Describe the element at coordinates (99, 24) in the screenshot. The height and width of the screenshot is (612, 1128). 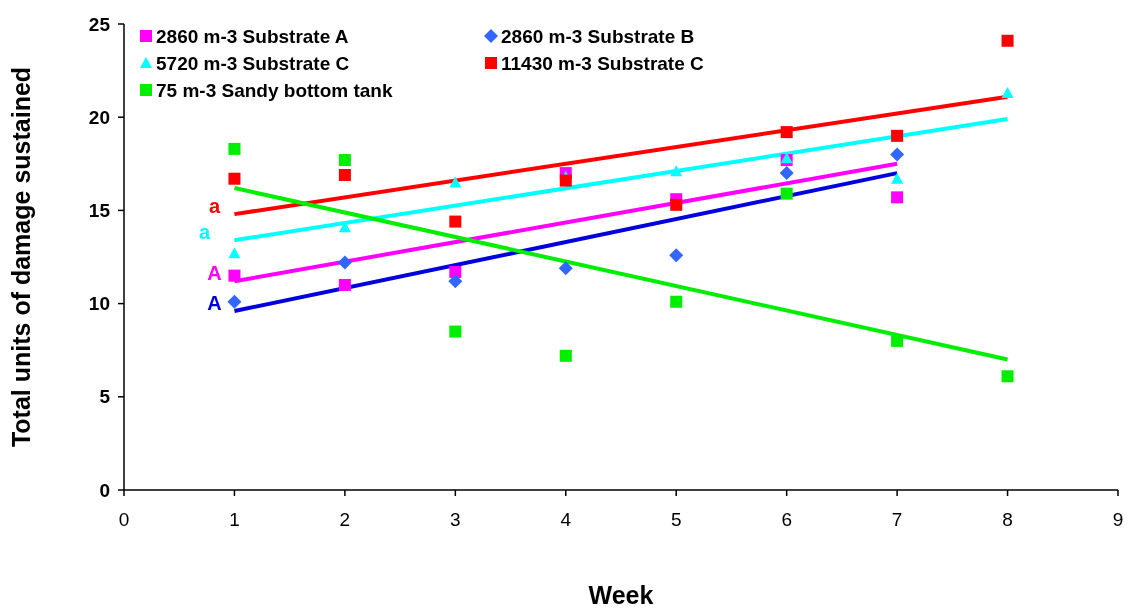
I see `y-tick-label: 25` at that location.